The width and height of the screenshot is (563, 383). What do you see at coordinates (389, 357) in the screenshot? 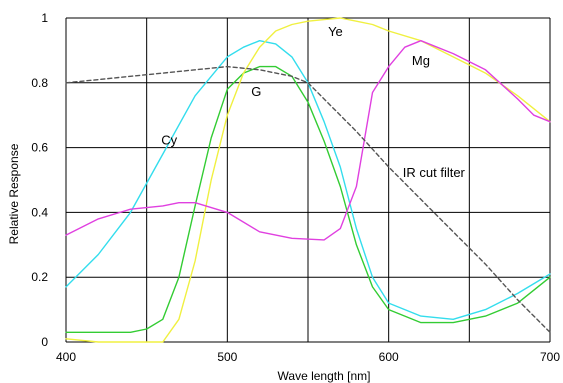
I see `x-tick-label: 600` at bounding box center [389, 357].